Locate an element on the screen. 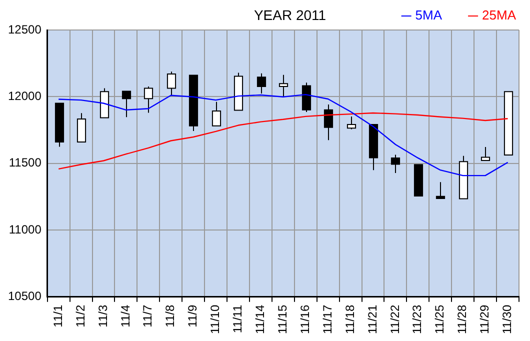 This screenshot has width=530, height=341. y-tick-label: 12500 is located at coordinates (25, 29).